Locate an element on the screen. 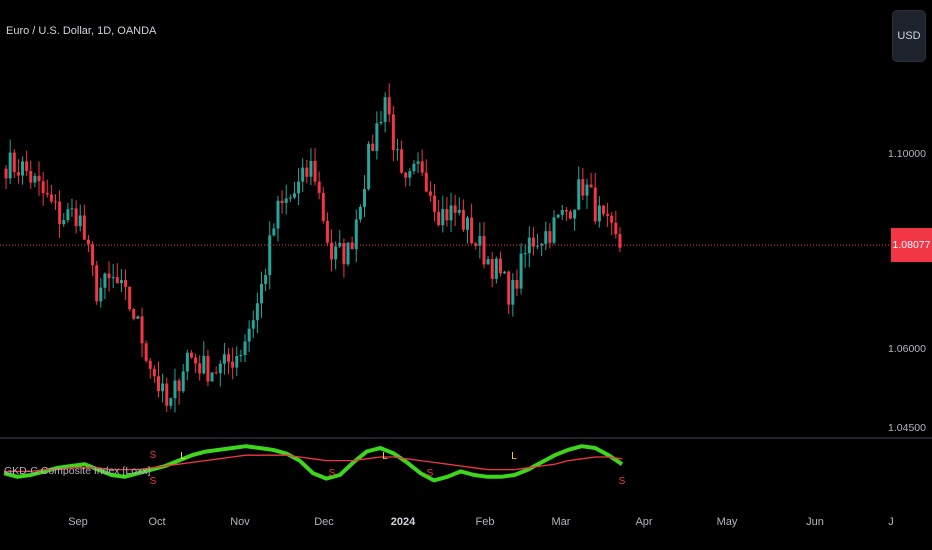  time-axis-label: Apr is located at coordinates (644, 522).